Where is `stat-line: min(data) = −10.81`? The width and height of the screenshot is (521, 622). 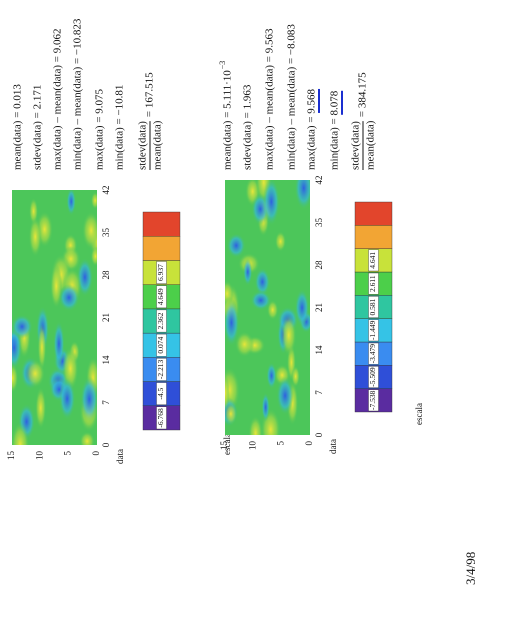
stat-line: min(data) = −10.81 is located at coordinates (120, 127).